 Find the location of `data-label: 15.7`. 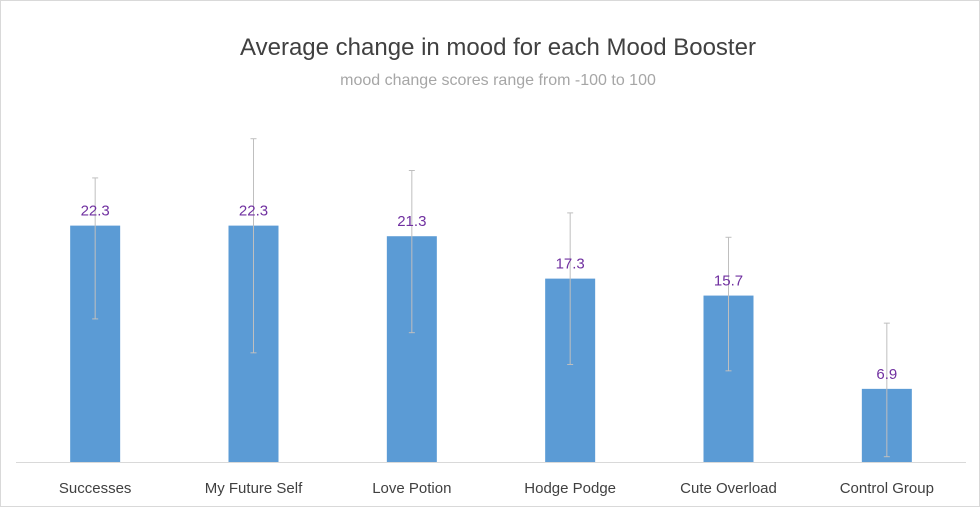

data-label: 15.7 is located at coordinates (728, 281).